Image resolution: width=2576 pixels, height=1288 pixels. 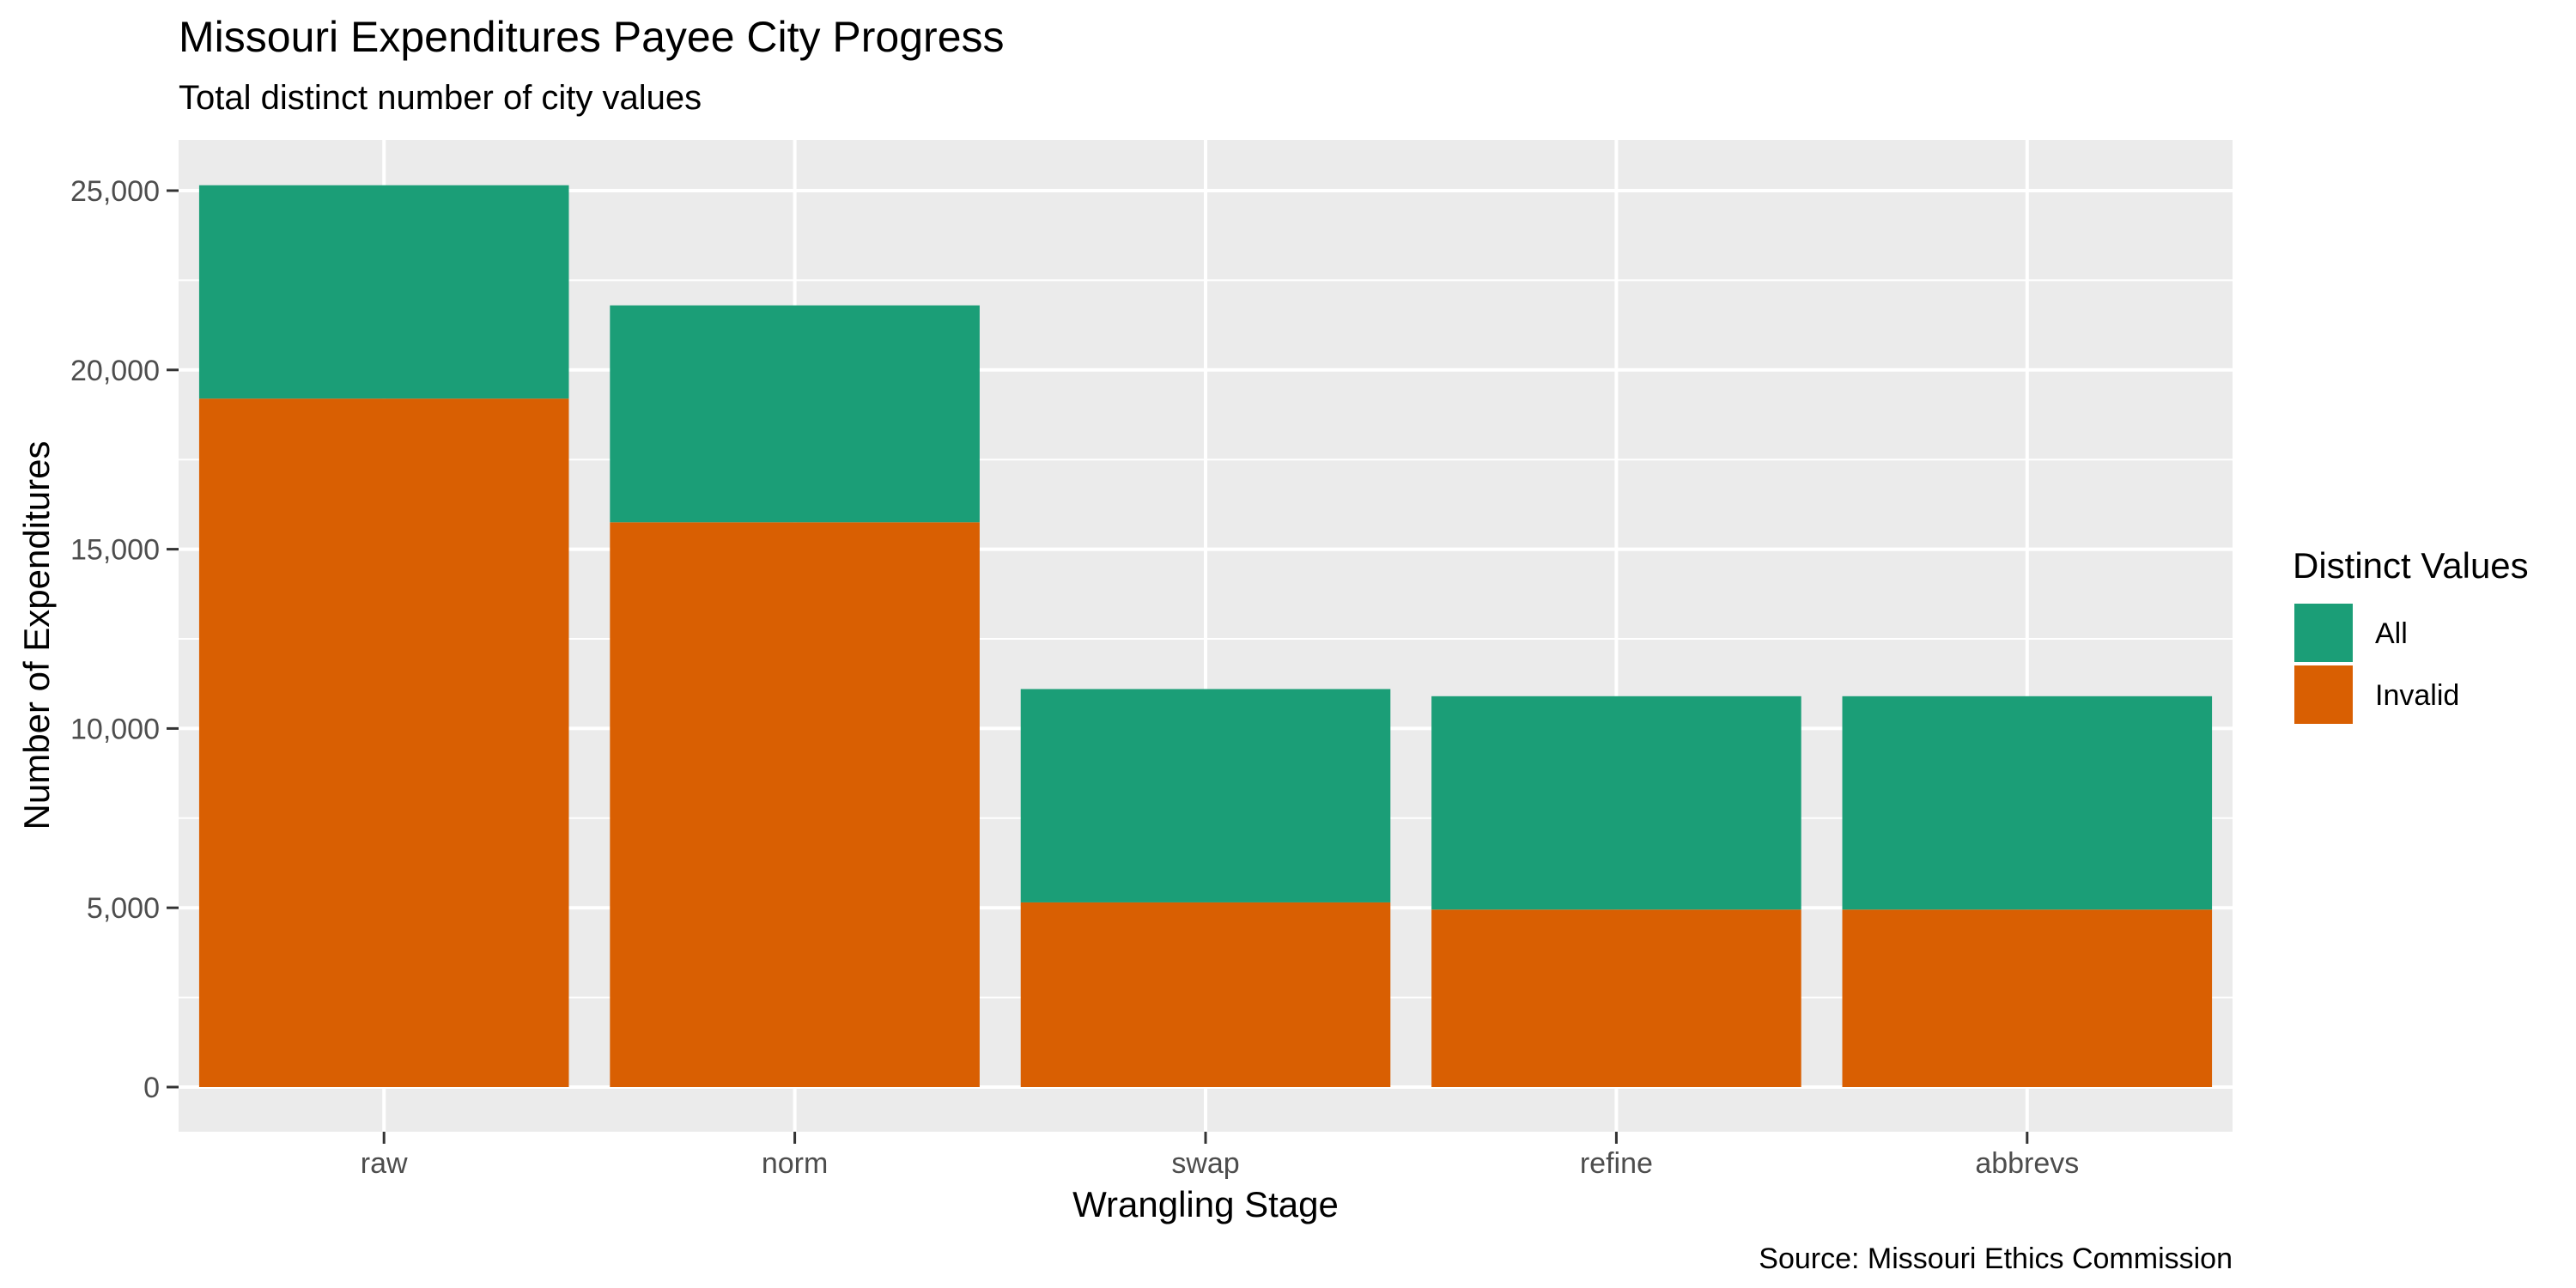 What do you see at coordinates (1996, 1258) in the screenshot?
I see `chart-caption: Source: Missouri Ethics Commission` at bounding box center [1996, 1258].